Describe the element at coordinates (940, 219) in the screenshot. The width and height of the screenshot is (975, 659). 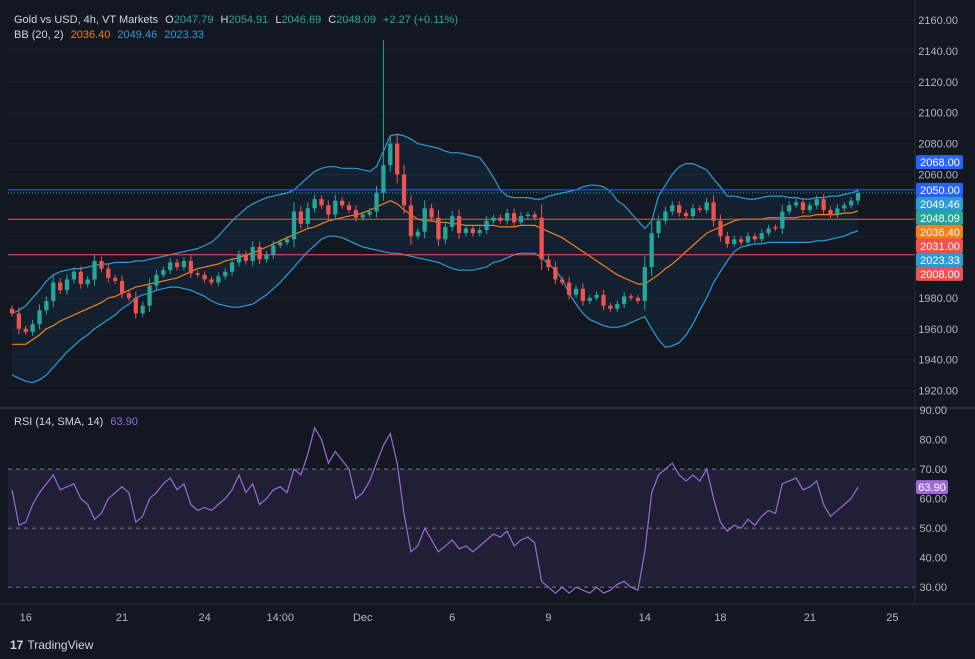
I see `price-label-text: 2048.09` at that location.